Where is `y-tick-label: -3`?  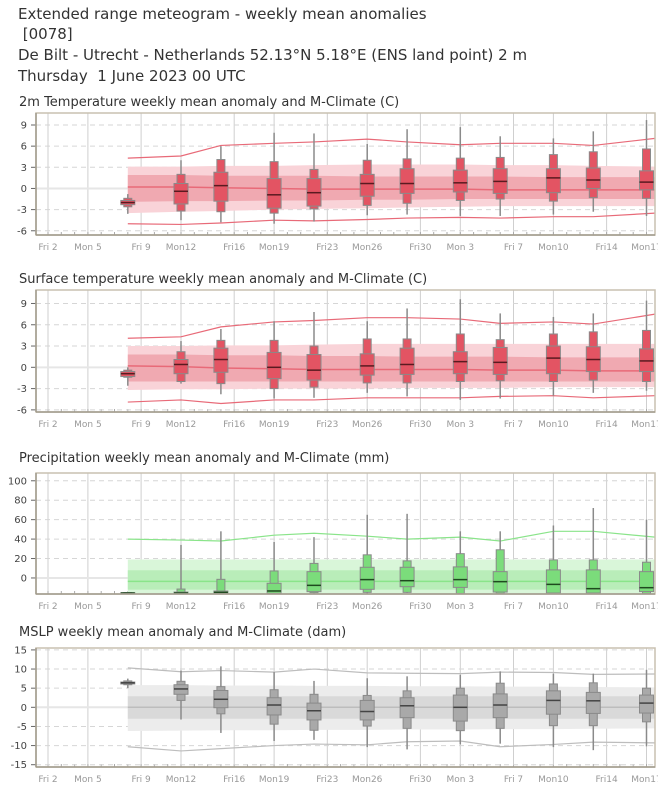 y-tick-label: -3 is located at coordinates (22, 389).